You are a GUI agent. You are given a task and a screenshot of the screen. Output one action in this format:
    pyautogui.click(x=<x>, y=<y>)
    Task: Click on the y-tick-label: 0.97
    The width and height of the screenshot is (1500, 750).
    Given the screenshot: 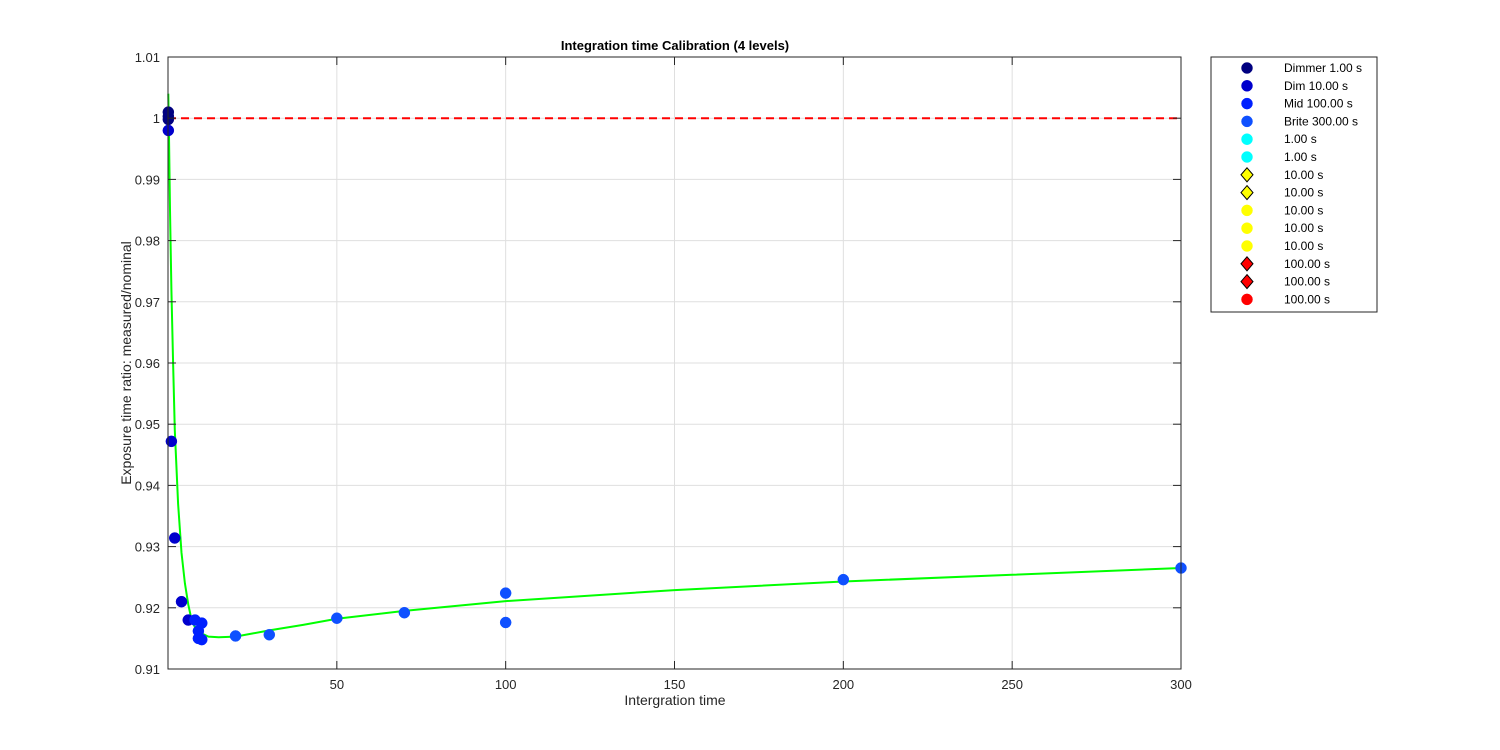 What is the action you would take?
    pyautogui.click(x=147, y=302)
    